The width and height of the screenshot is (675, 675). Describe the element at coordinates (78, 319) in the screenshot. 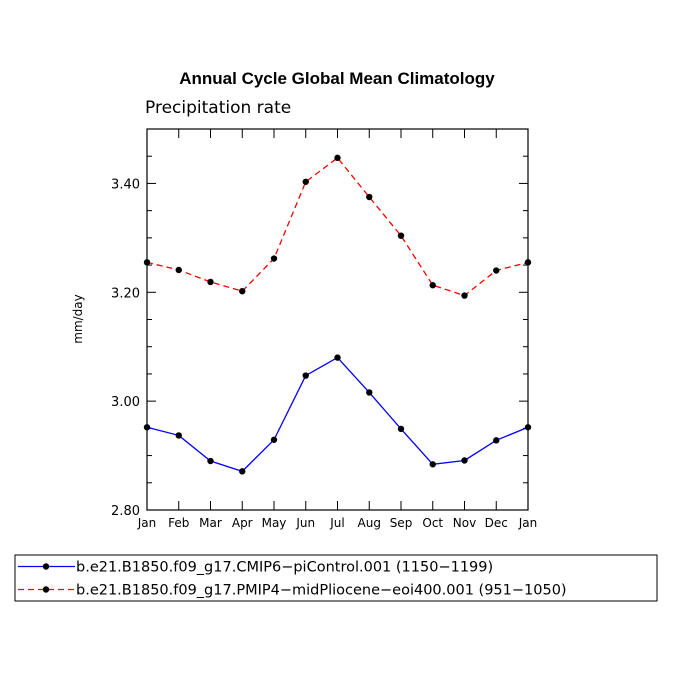

I see `y-axis-label: mm/day` at that location.